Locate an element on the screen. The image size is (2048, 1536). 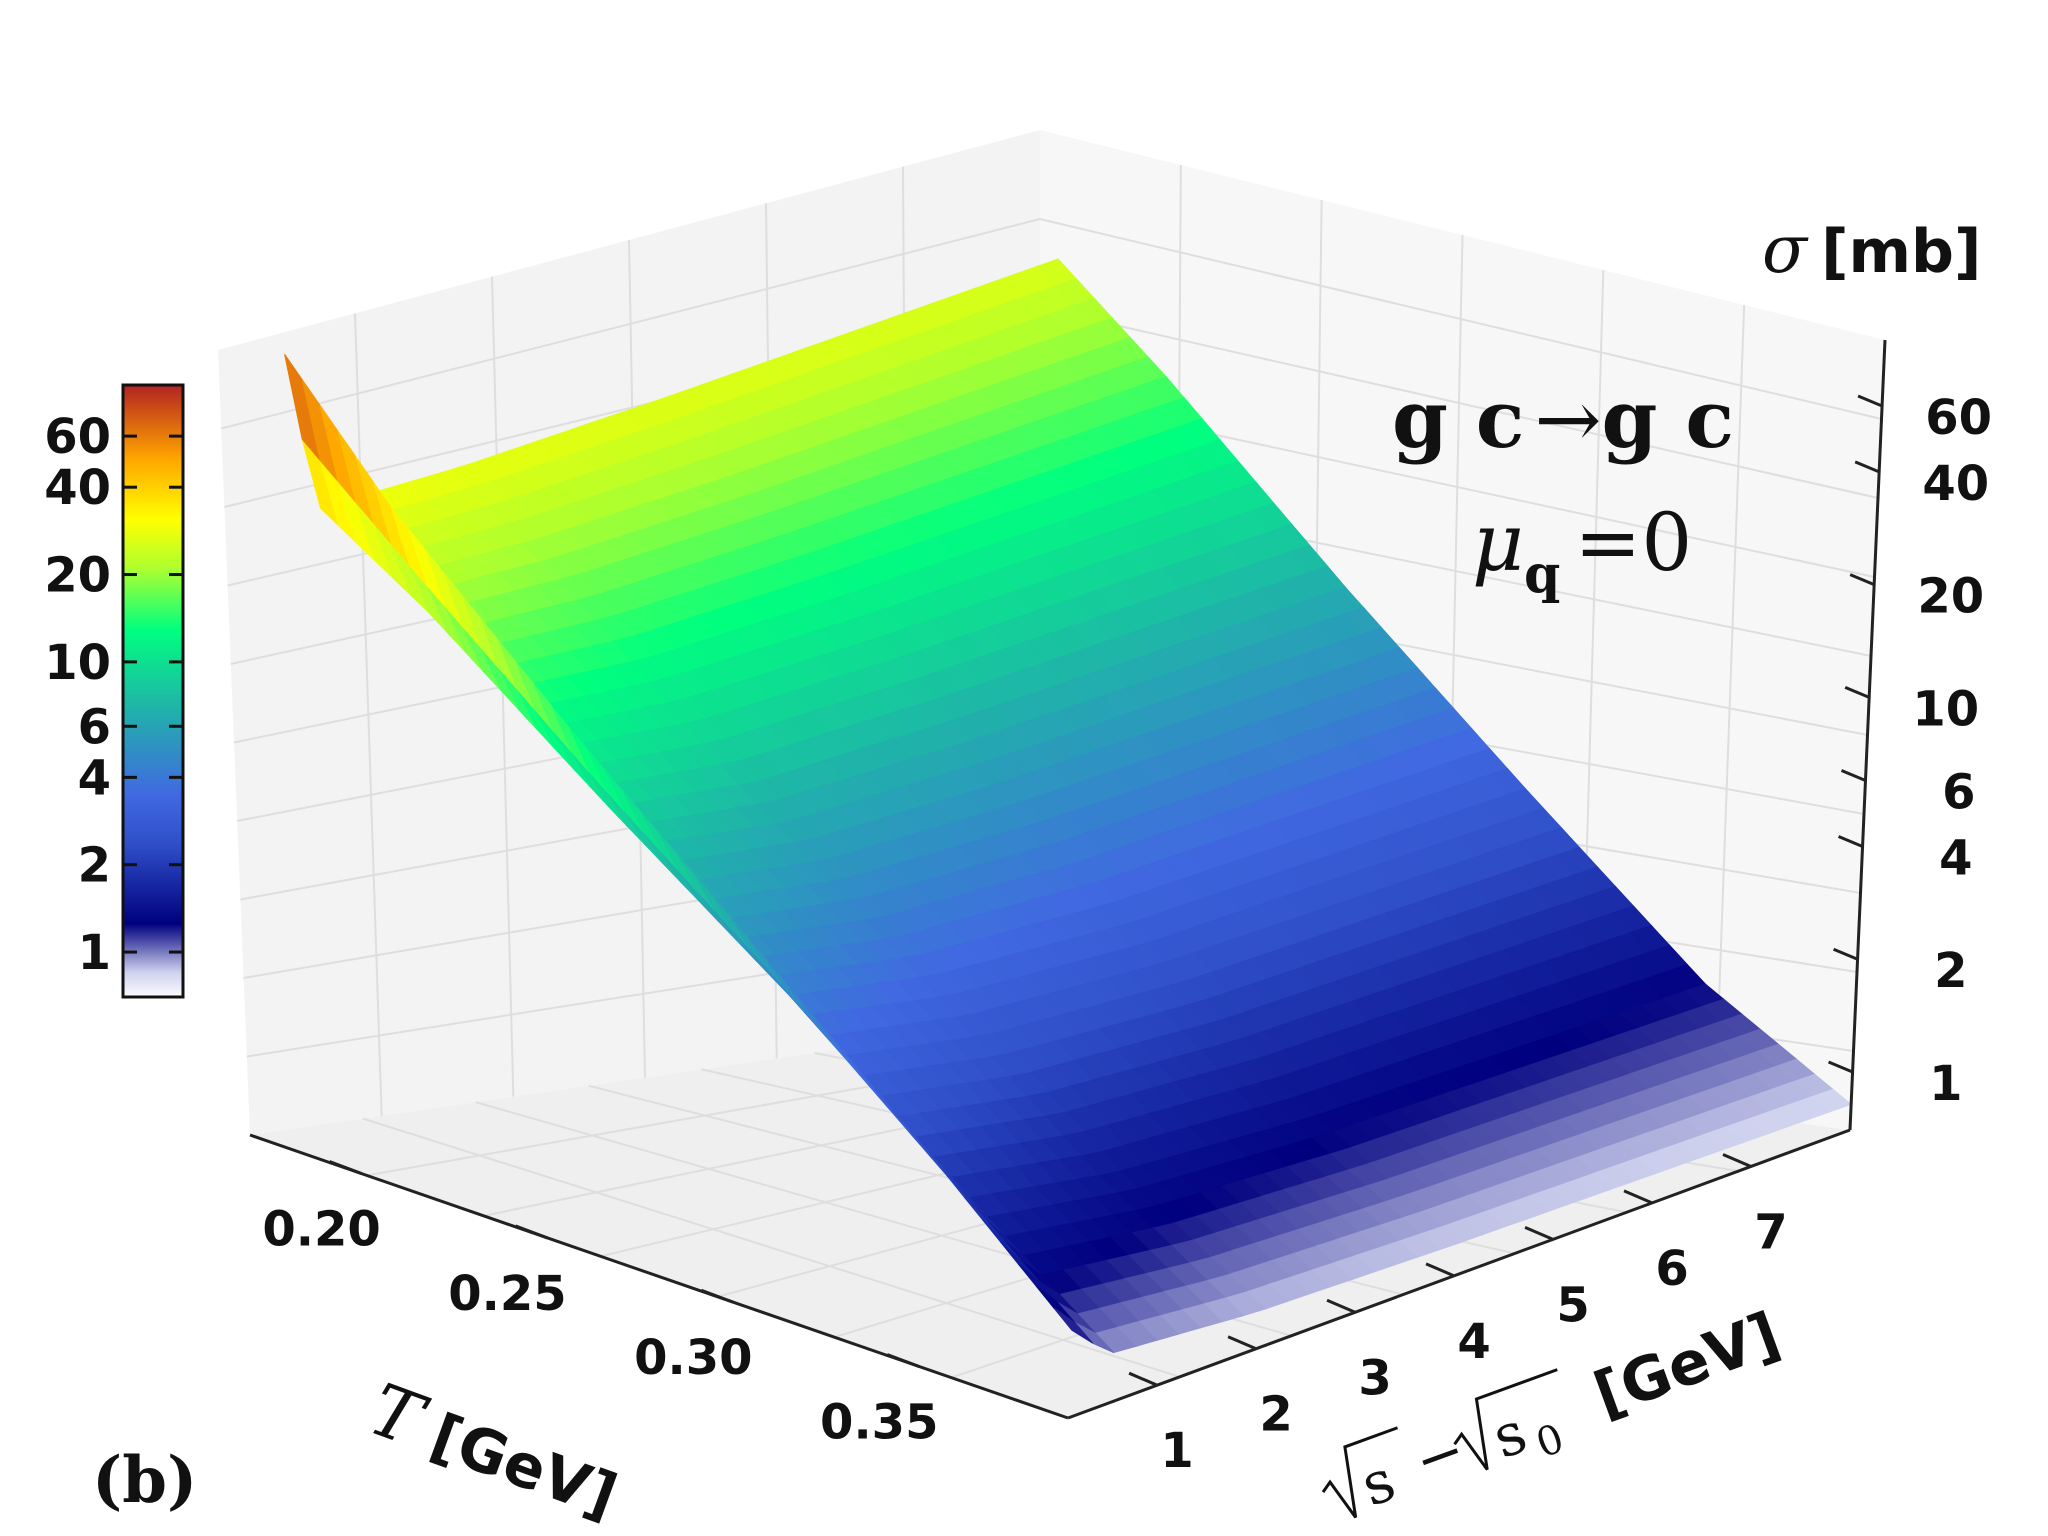
x-tick-label: 0.35 is located at coordinates (879, 1423).